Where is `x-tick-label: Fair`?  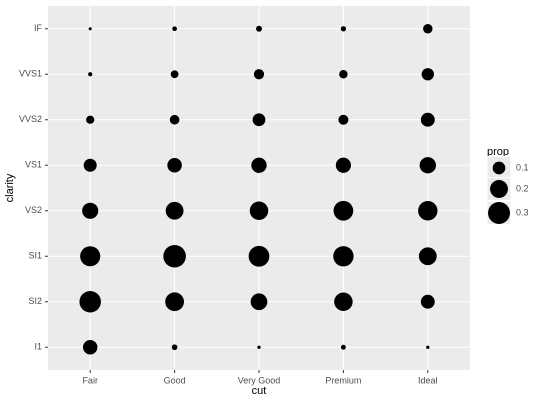 x-tick-label: Fair is located at coordinates (90, 380).